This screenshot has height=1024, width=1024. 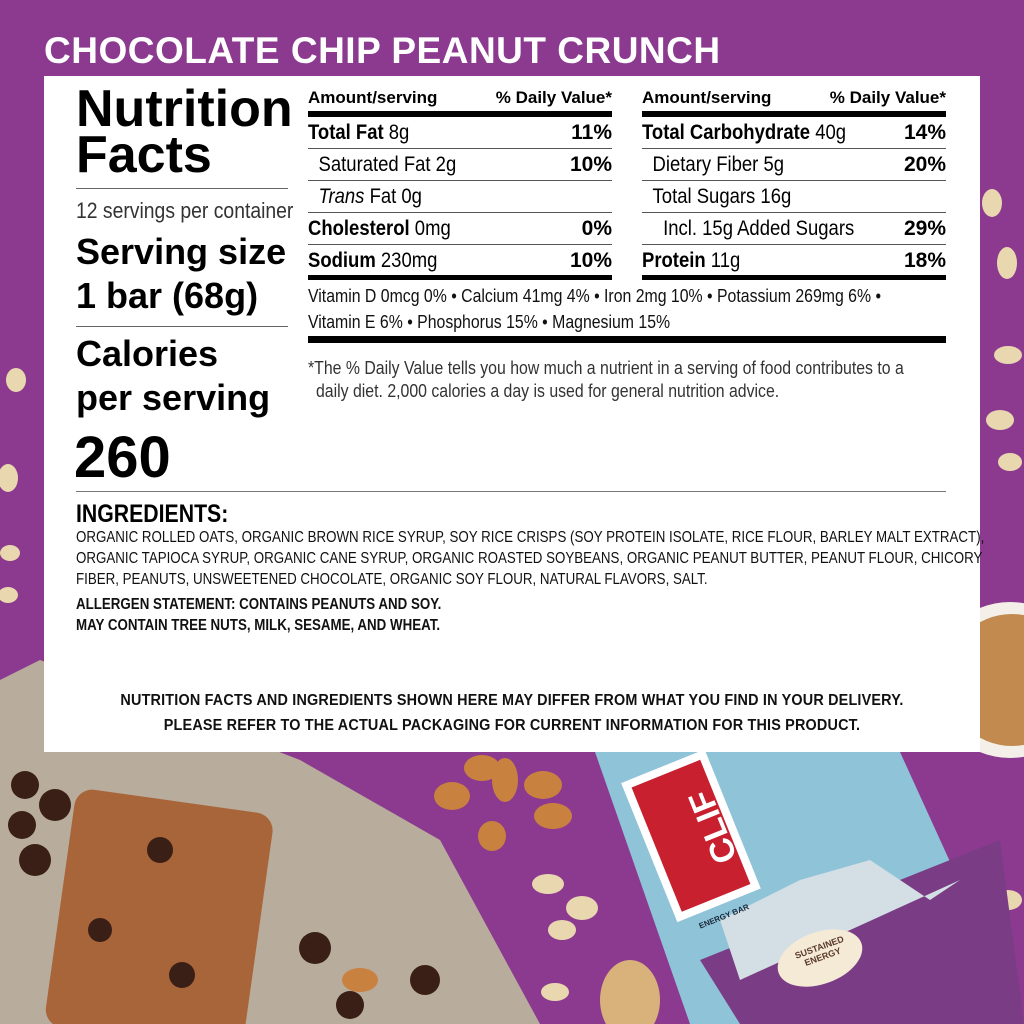 I want to click on nutrition-facts-heading: Nutrition Facts, so click(x=184, y=132).